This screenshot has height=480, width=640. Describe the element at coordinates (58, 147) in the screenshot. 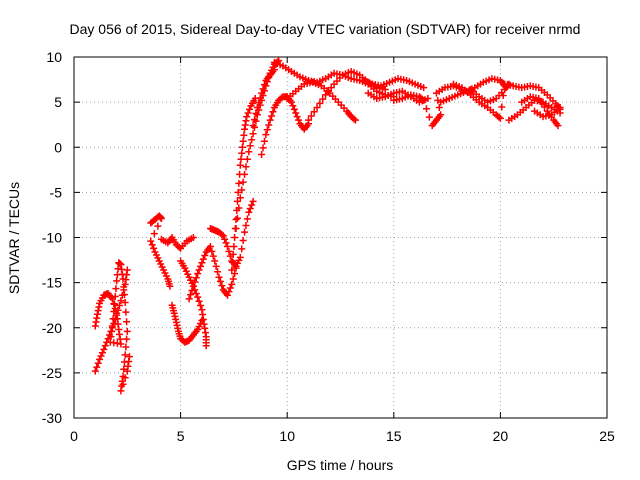

I see `y-tick-label: 0` at that location.